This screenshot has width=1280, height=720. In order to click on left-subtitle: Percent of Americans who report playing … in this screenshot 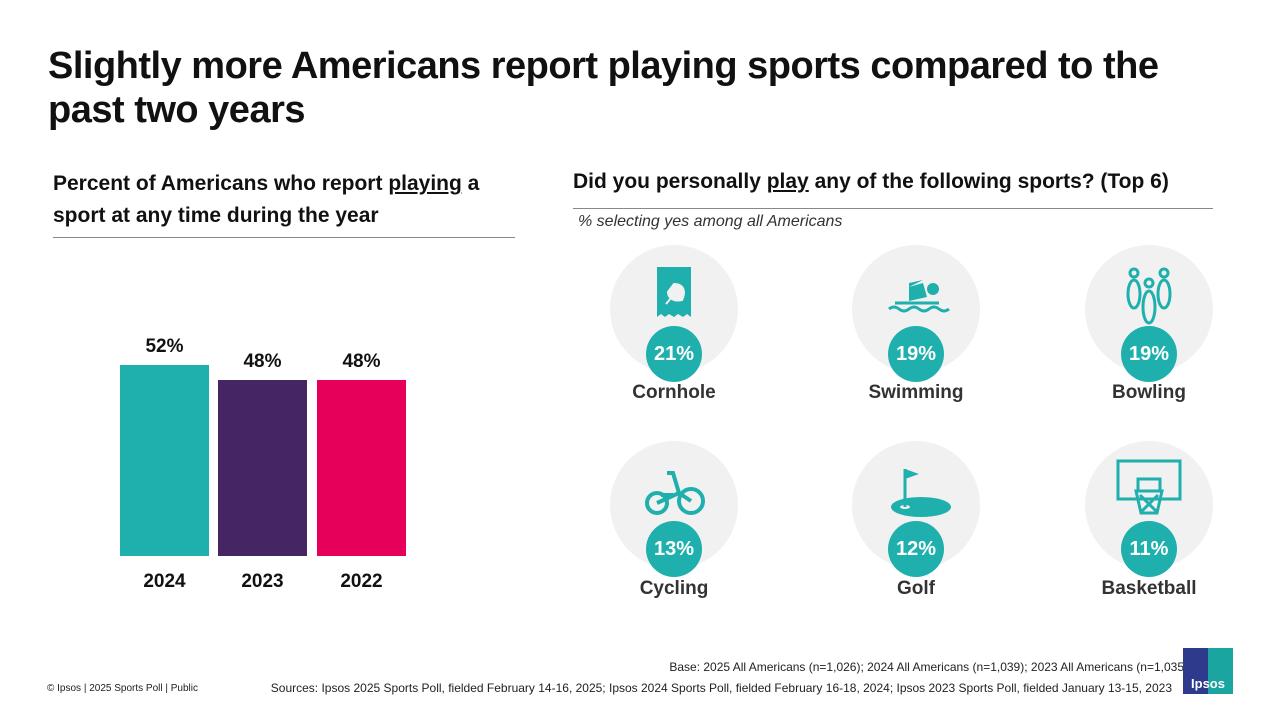, I will do `click(288, 200)`.